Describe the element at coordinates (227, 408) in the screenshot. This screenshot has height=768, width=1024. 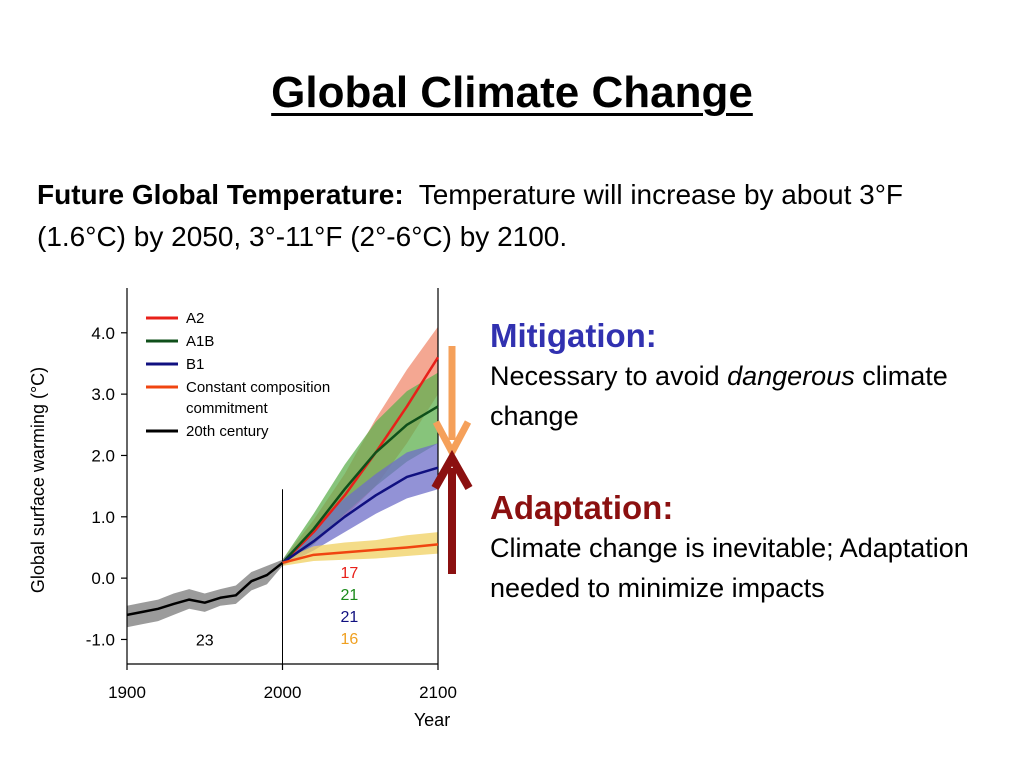
I see `legend-label-3-line2: commitment` at that location.